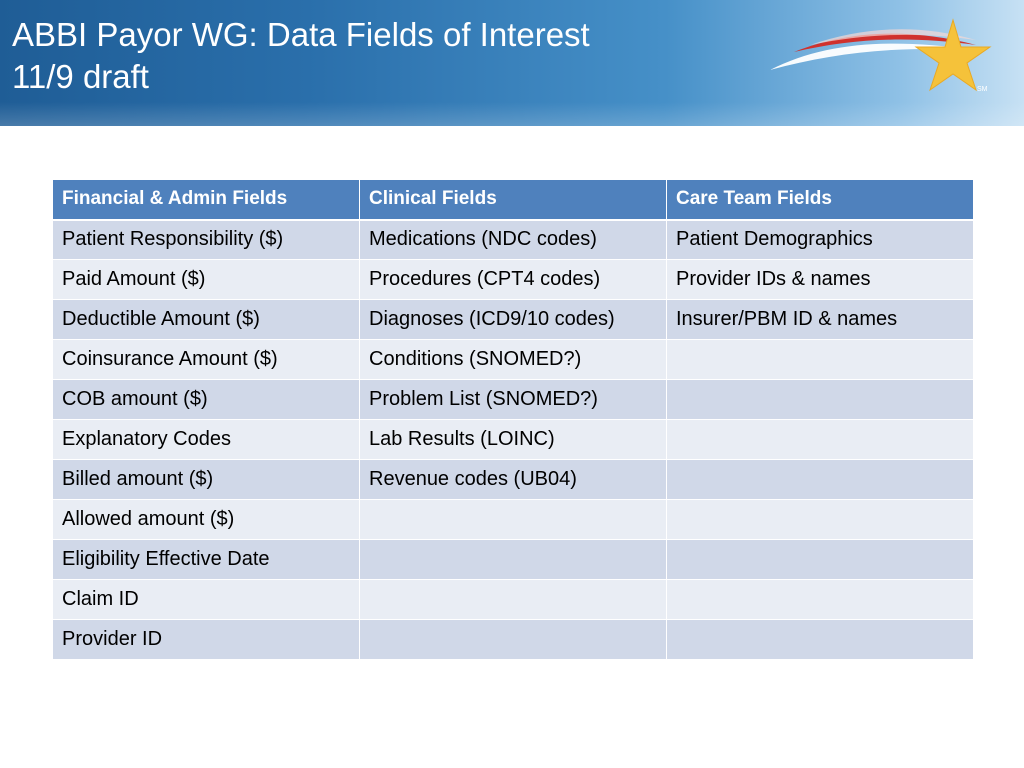  What do you see at coordinates (206, 479) in the screenshot?
I see `table-cell: Billed amount ($)` at bounding box center [206, 479].